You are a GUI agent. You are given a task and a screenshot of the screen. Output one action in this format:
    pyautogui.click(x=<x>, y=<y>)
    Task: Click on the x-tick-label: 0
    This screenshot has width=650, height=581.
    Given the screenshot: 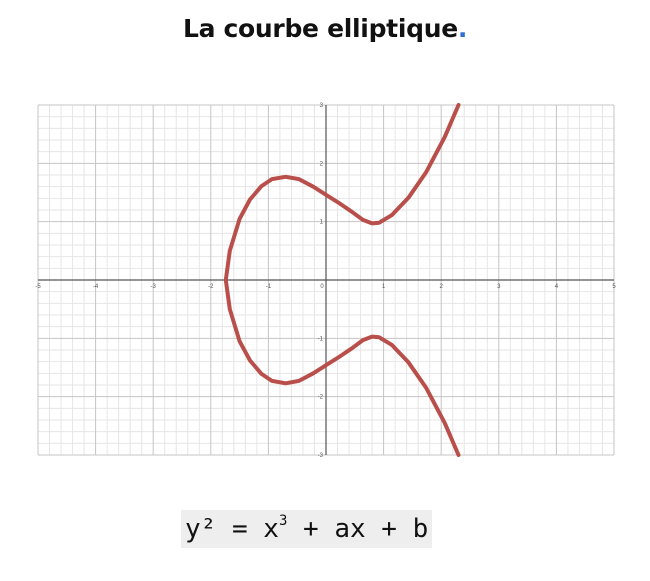 What is the action you would take?
    pyautogui.click(x=322, y=287)
    